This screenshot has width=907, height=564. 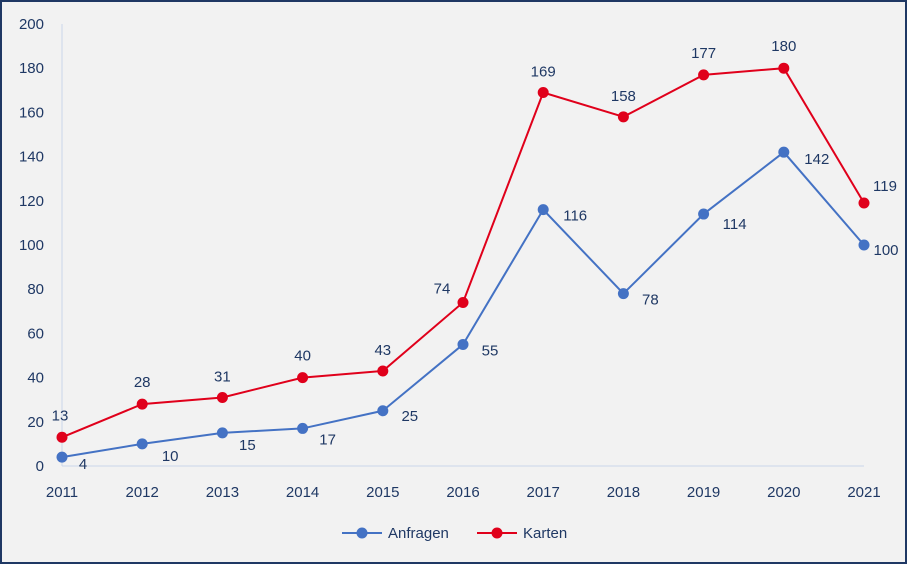 What do you see at coordinates (142, 492) in the screenshot?
I see `x-tick-label: 2012` at bounding box center [142, 492].